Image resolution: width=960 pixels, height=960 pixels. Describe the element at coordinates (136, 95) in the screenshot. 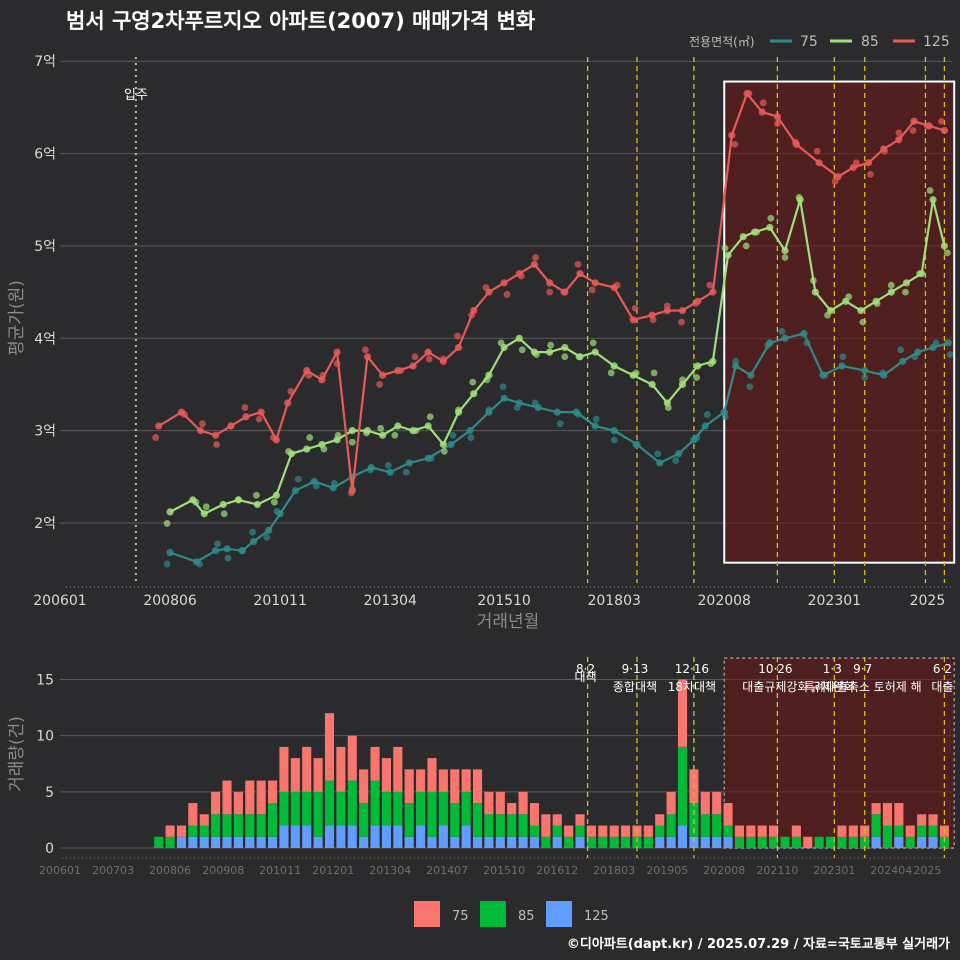

I see `movein-label: 입주` at that location.